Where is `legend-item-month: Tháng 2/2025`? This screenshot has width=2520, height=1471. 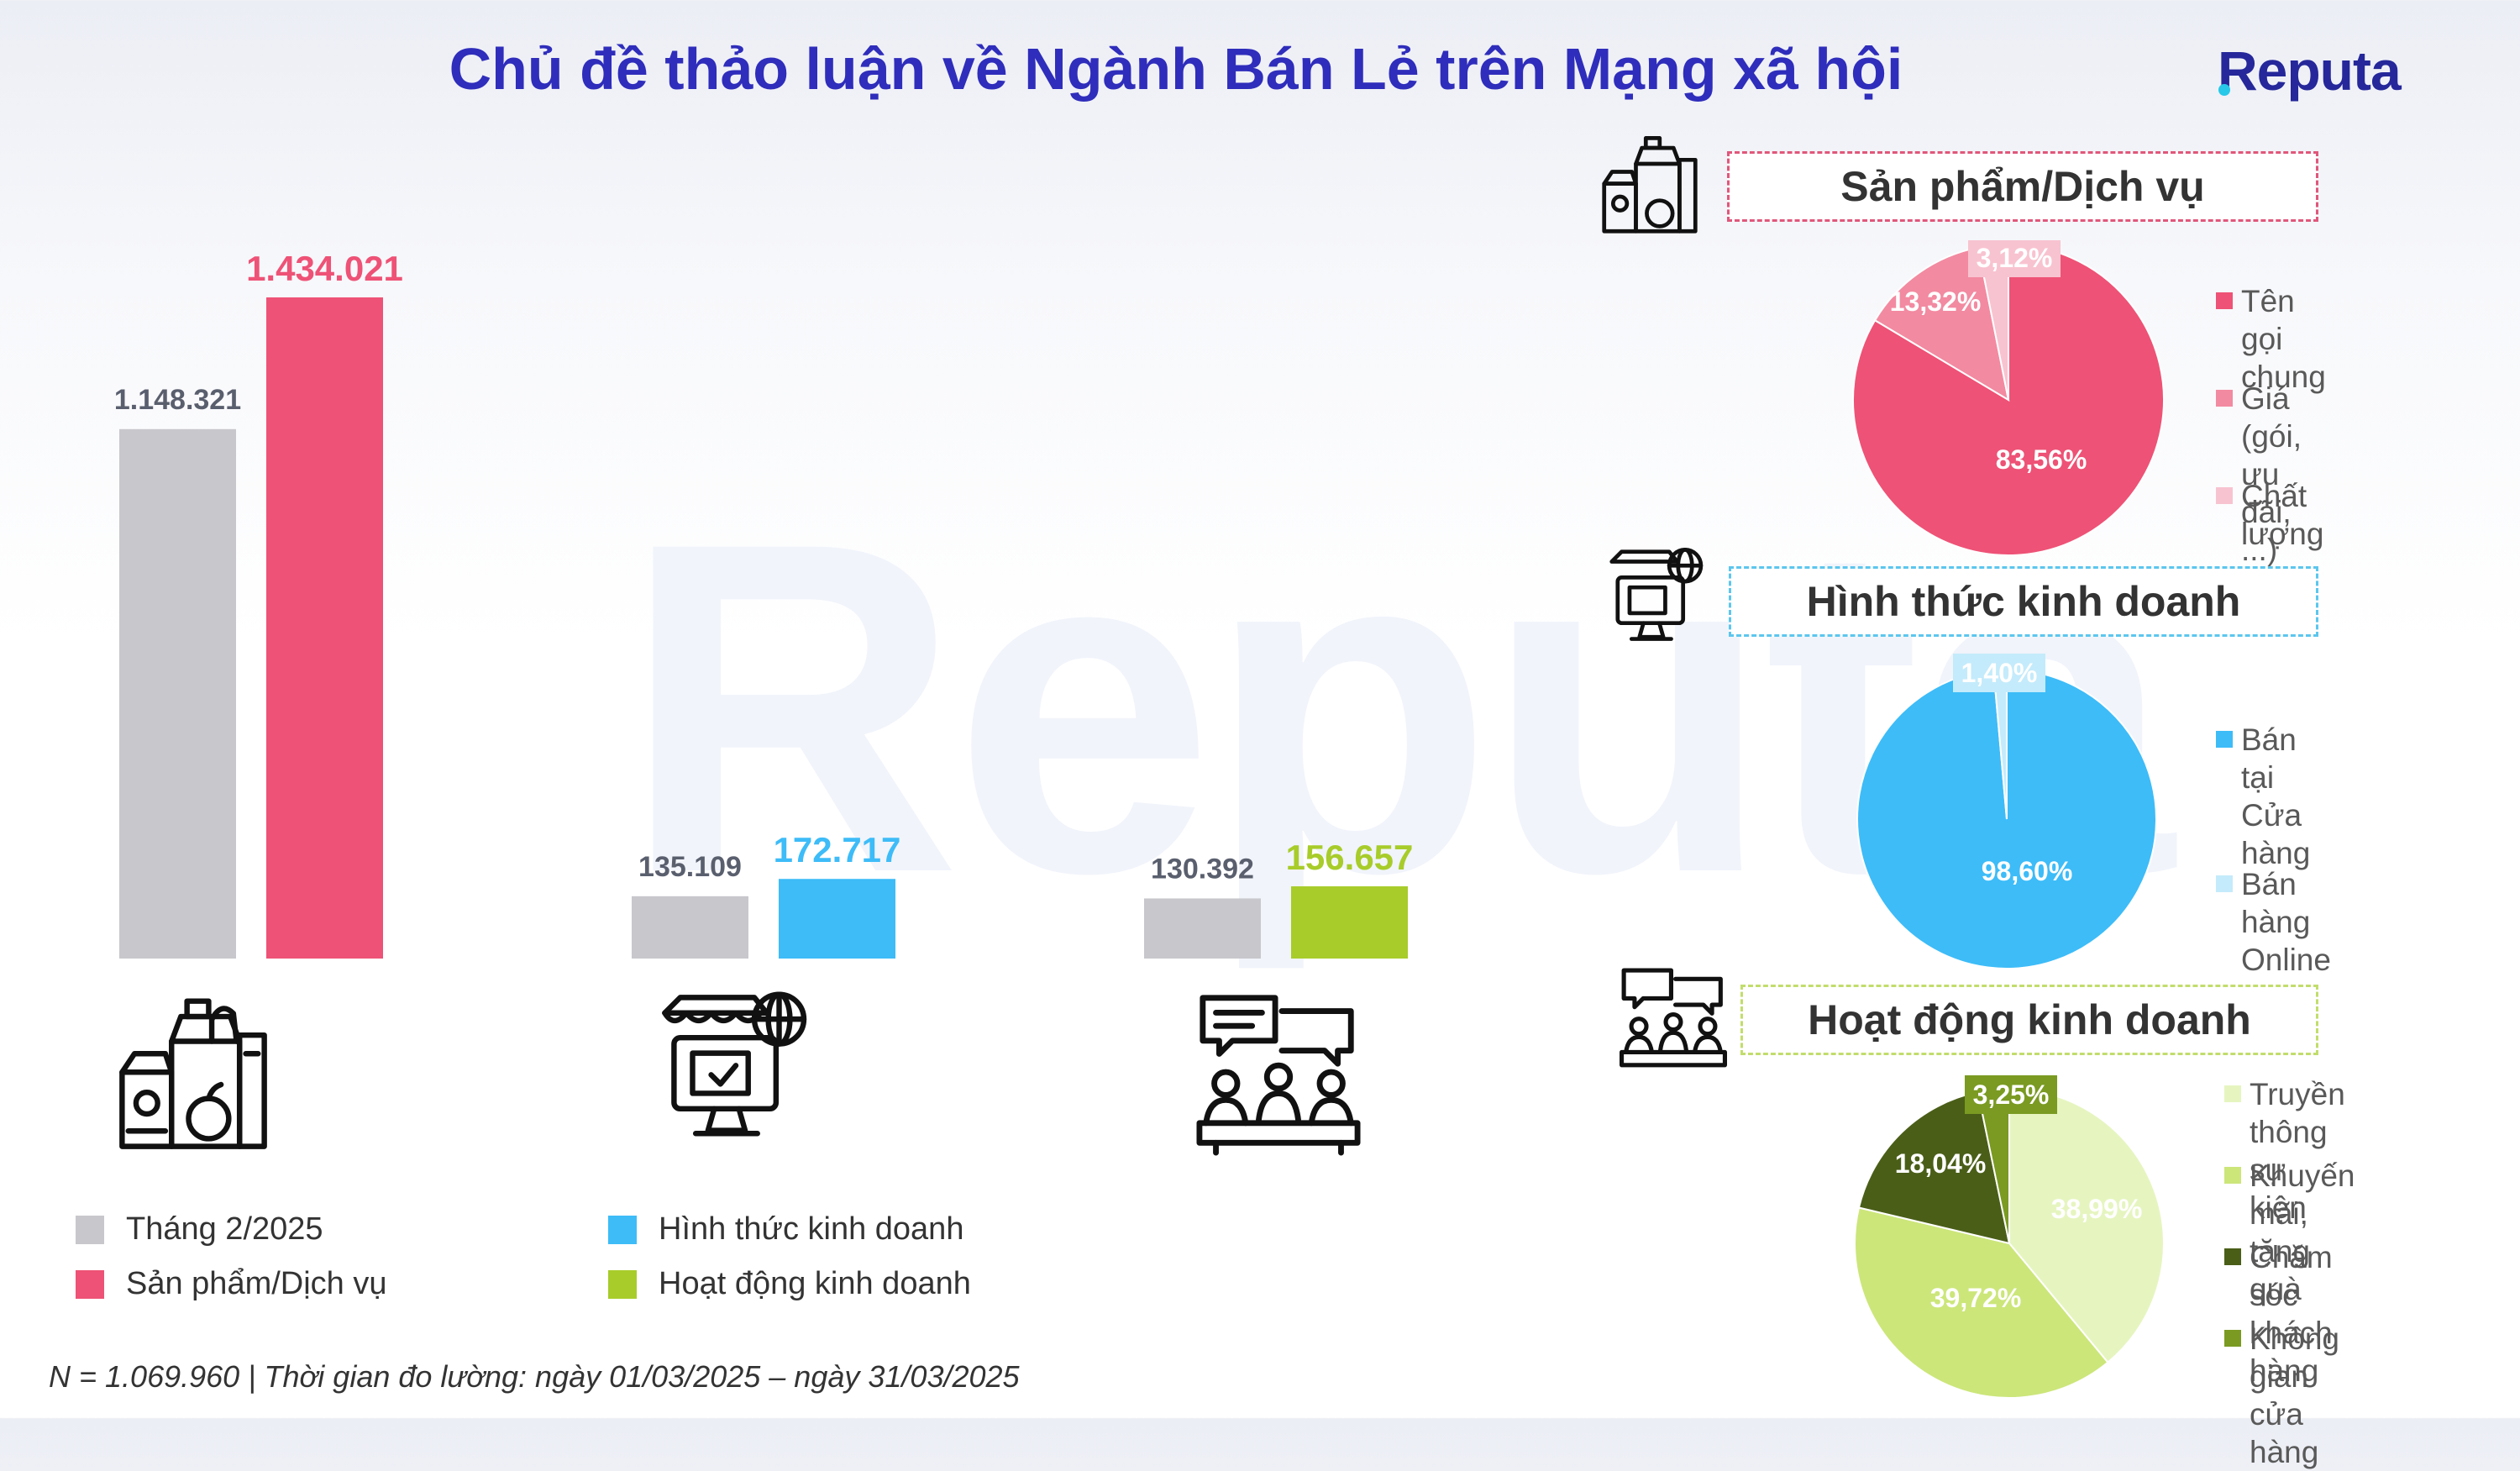 legend-item-month: Tháng 2/2025 is located at coordinates (199, 1229).